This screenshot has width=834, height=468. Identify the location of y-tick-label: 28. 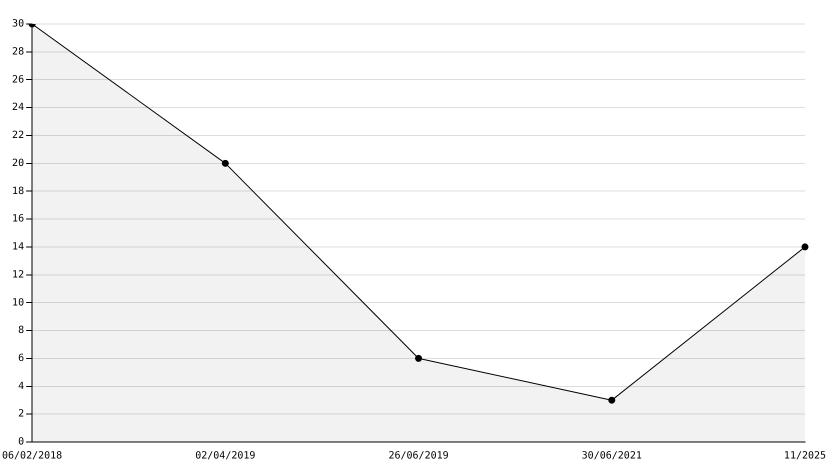
(18, 52).